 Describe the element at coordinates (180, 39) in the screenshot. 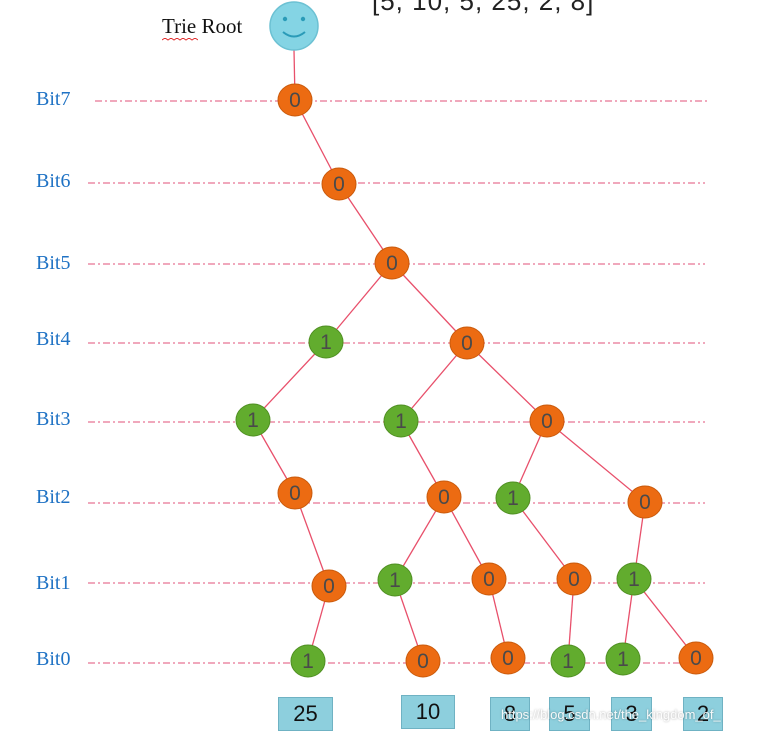

I see `spellcheck-underline` at that location.